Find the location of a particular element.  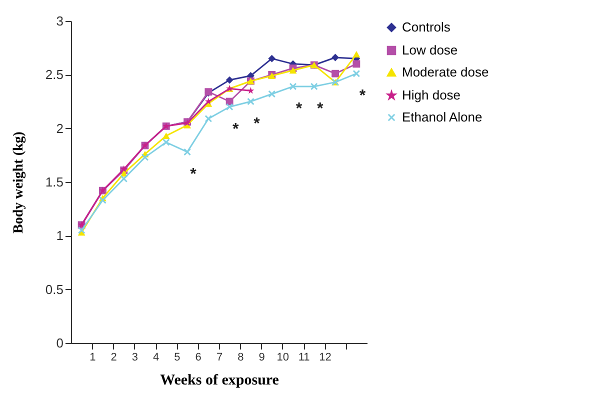

x-tick-label: 7 is located at coordinates (219, 358).